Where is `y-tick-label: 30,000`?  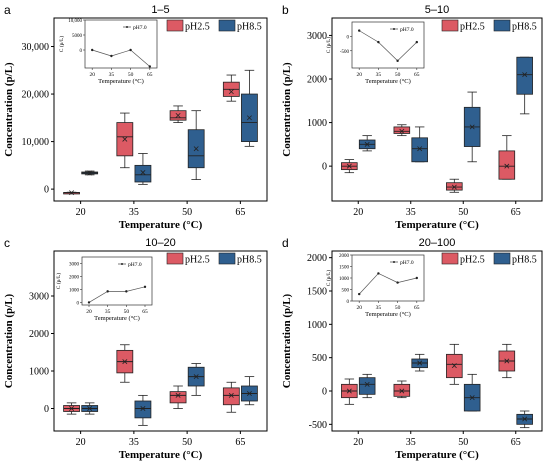
y-tick-label: 30,000 is located at coordinates (36, 47).